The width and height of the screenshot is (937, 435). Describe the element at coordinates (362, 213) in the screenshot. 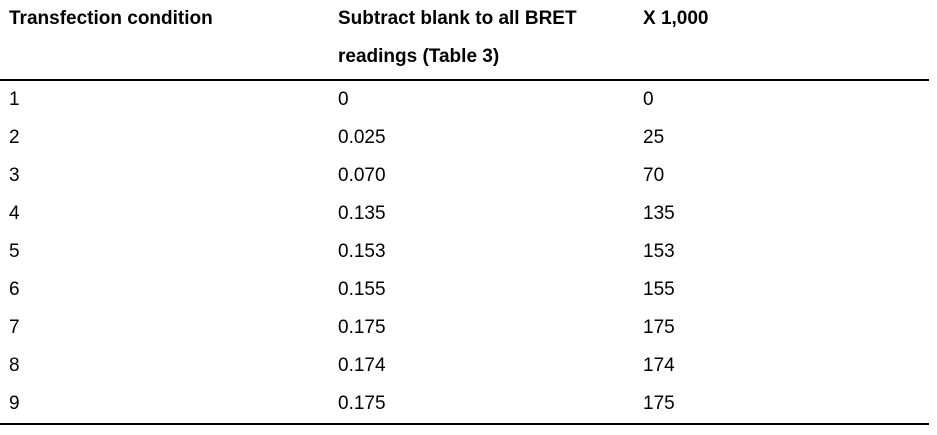

I see `cell-subtracted-value: 0.135` at that location.